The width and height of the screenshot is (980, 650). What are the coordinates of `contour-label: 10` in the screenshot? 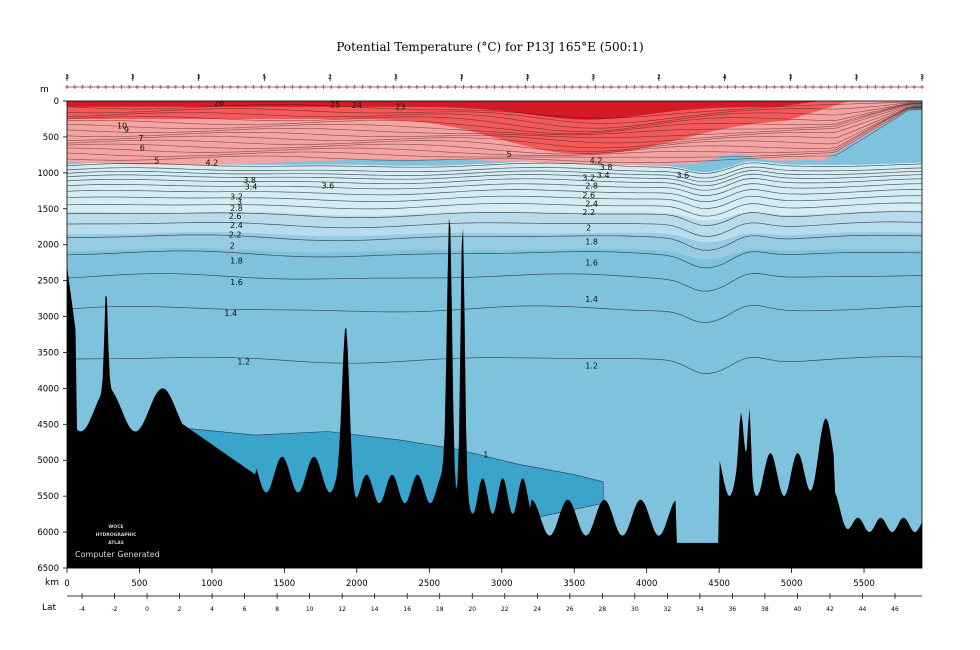 It's located at (122, 125).